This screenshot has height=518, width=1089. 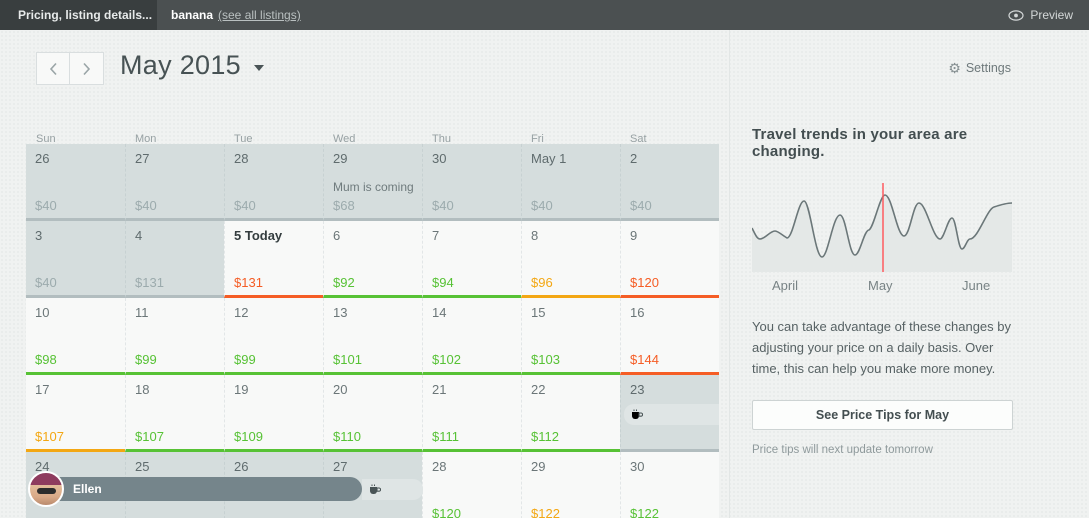 What do you see at coordinates (882, 415) in the screenshot?
I see `see-price-tips-button: See Price Tips for May` at bounding box center [882, 415].